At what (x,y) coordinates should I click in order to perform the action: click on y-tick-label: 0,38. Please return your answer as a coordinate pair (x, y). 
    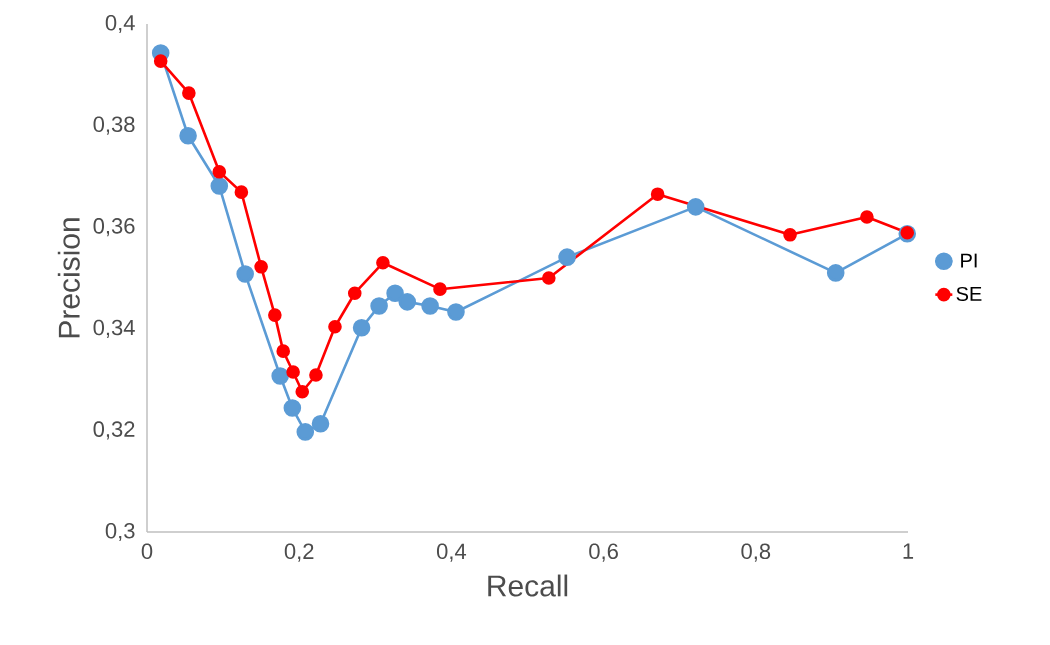
    Looking at the image, I should click on (114, 125).